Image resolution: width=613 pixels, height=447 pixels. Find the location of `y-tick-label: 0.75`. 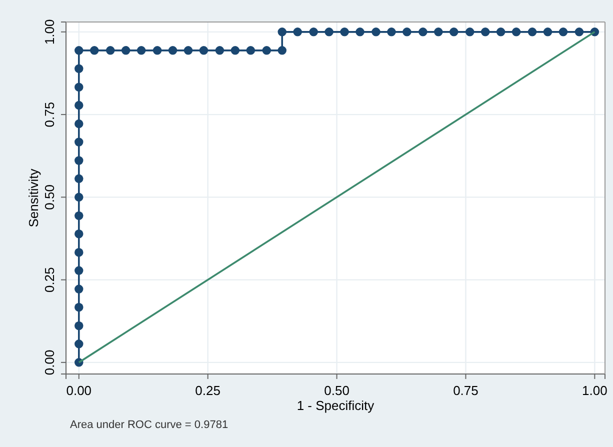

y-tick-label: 0.75 is located at coordinates (49, 115).